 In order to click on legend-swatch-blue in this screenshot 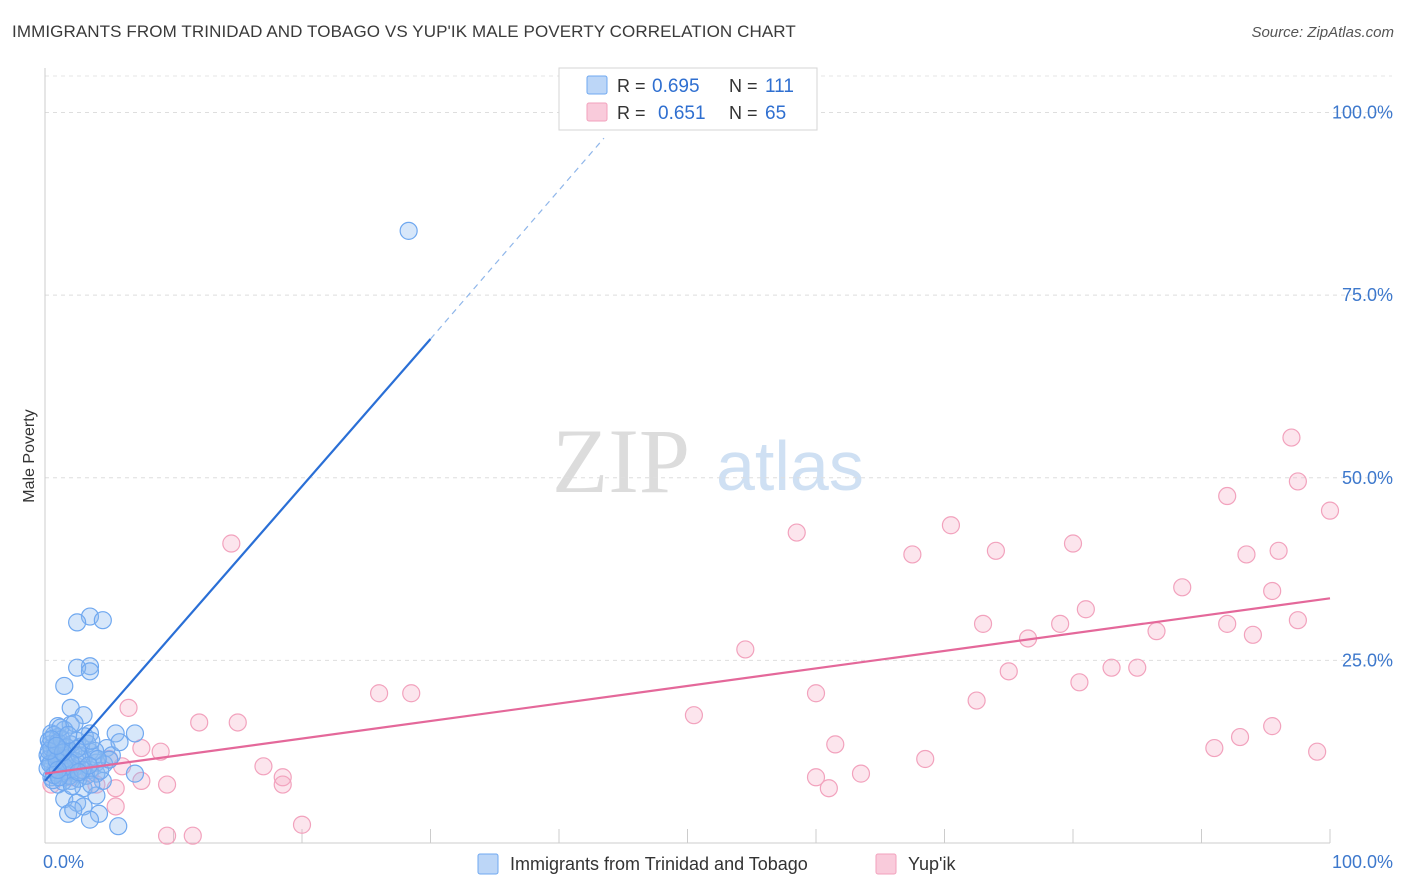, I will do `click(597, 85)`.